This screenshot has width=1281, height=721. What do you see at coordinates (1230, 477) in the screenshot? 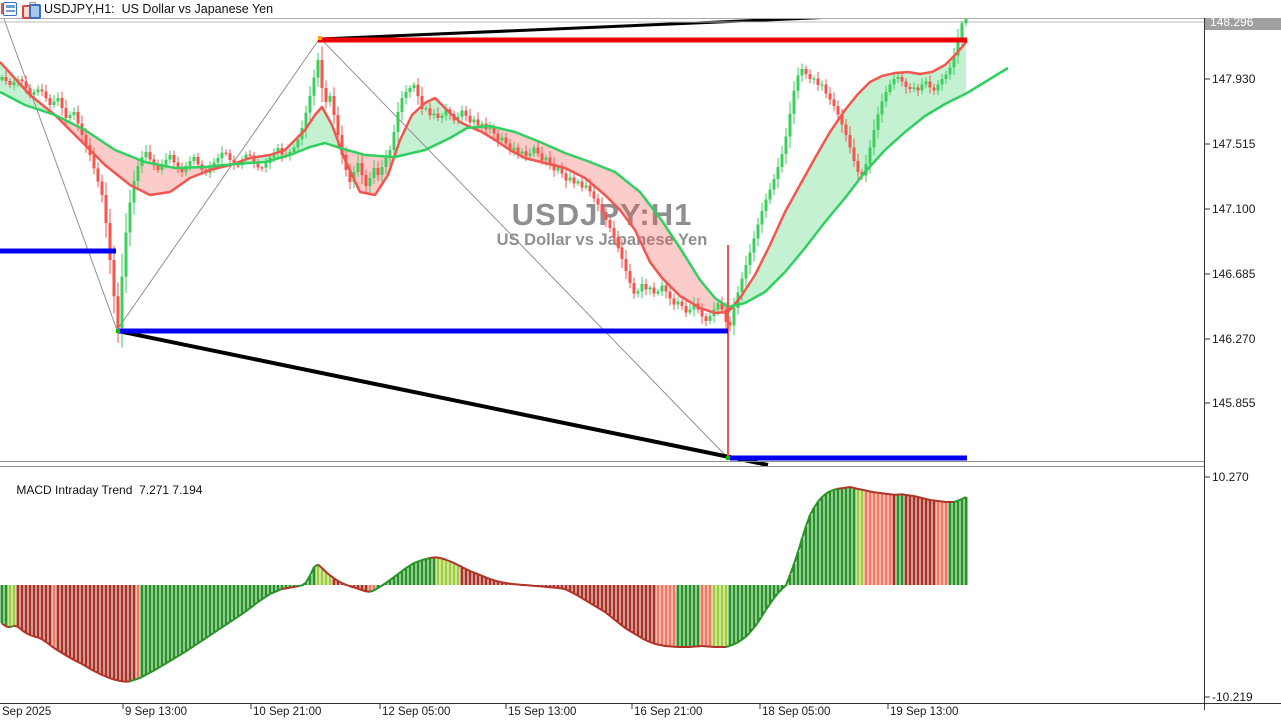
I see `macd-scale-label: 10.270` at bounding box center [1230, 477].